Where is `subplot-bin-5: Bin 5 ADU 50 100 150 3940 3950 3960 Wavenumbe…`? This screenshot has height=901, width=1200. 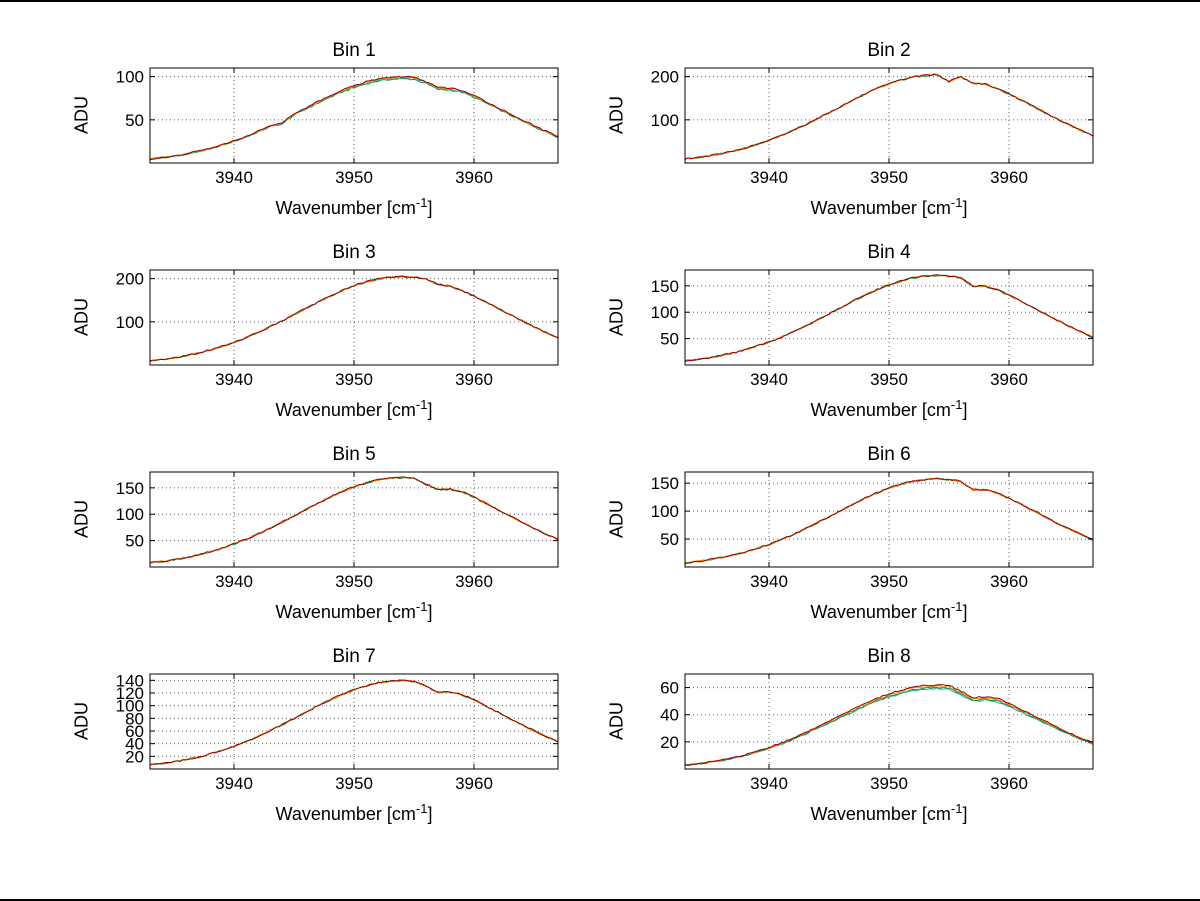 subplot-bin-5: Bin 5 ADU 50 100 150 3940 3950 3960 Wavenumbe… is located at coordinates (317, 534).